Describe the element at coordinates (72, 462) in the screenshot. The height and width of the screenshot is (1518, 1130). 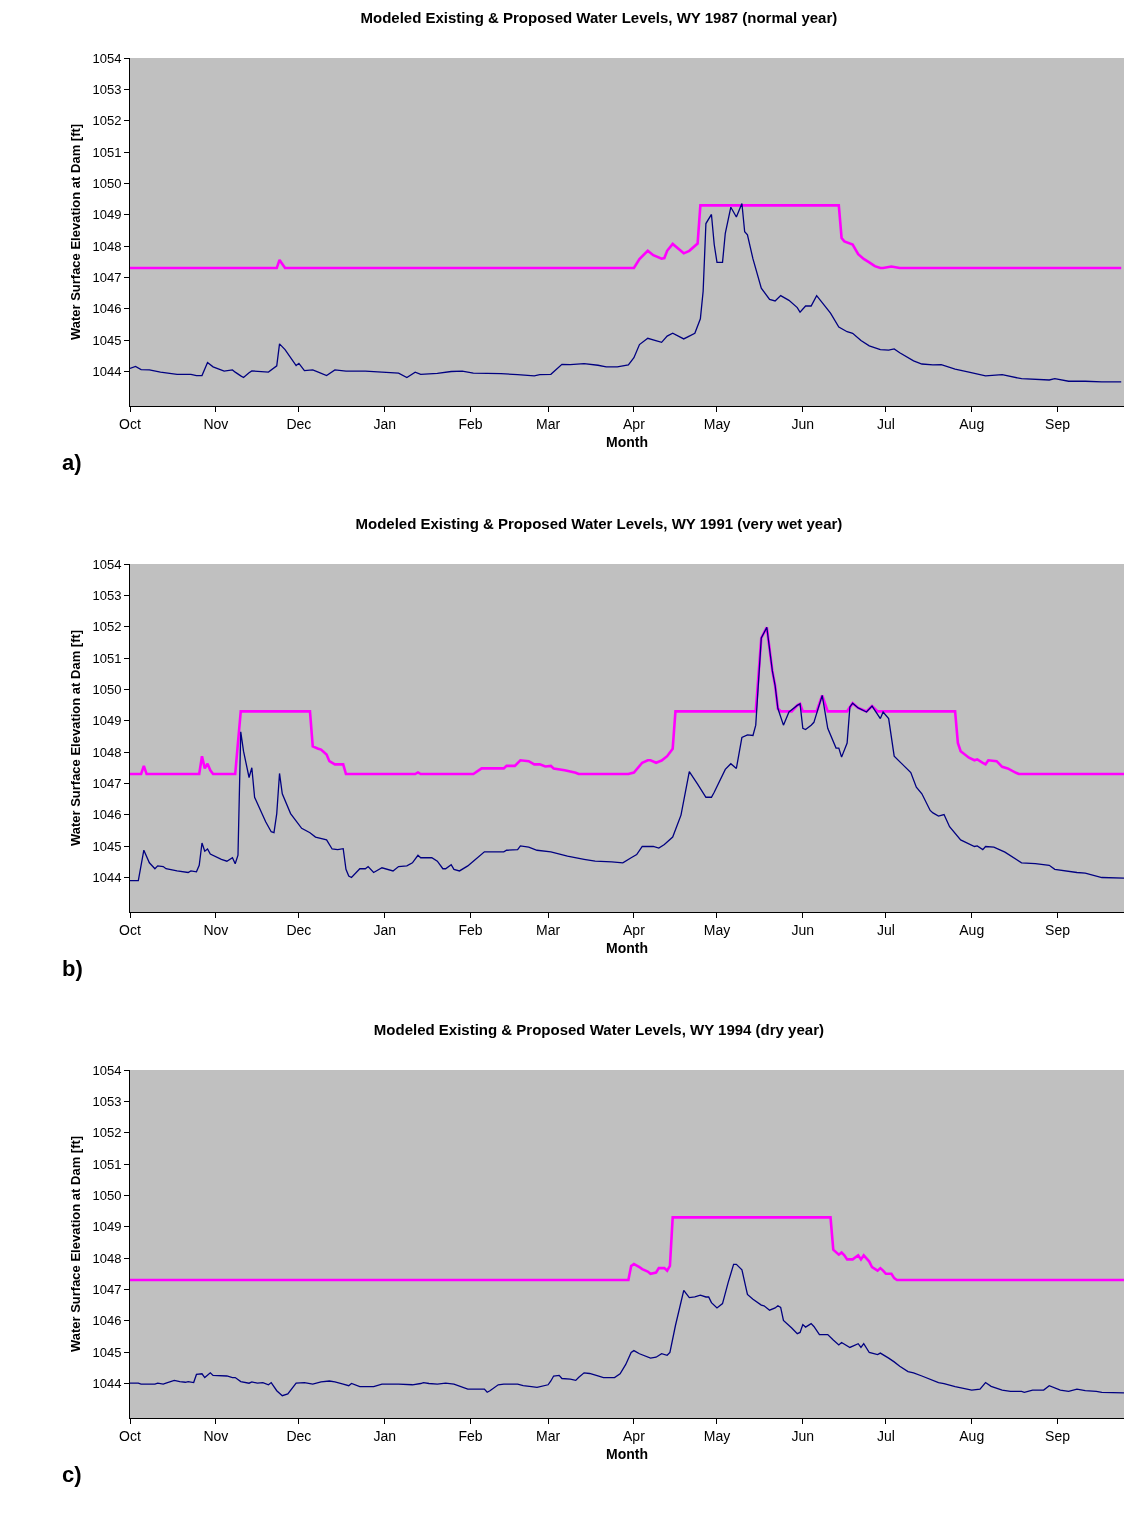
I see `text: a)` at that location.